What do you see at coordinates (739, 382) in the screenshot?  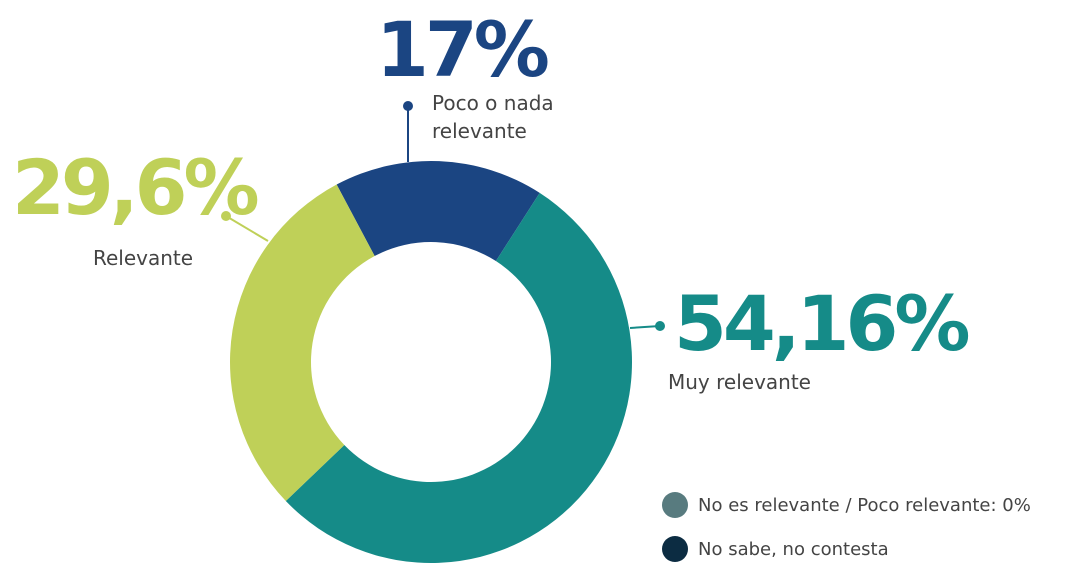 I see `category-label: Muy relevante` at bounding box center [739, 382].